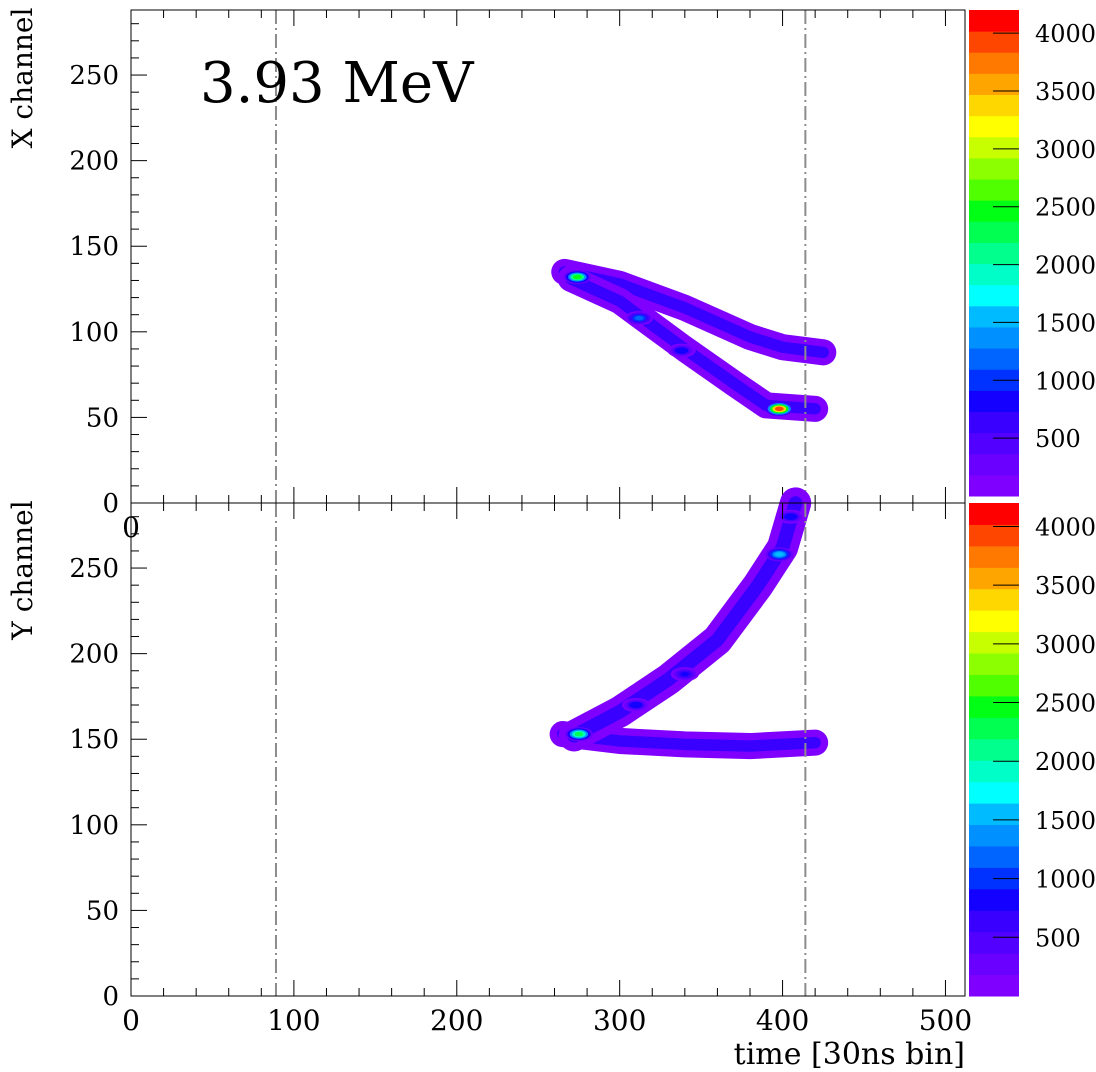 This screenshot has height=1072, width=1096. I want to click on bottom-y-tick-label: 50, so click(102, 911).